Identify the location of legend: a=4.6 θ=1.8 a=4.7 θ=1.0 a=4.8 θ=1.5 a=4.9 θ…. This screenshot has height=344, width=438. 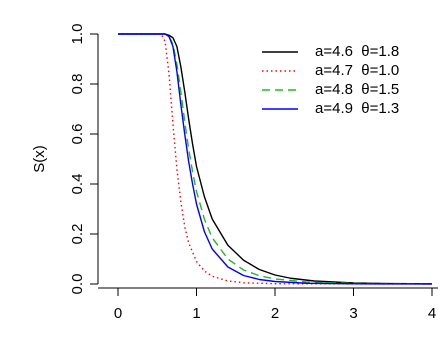
(330, 80).